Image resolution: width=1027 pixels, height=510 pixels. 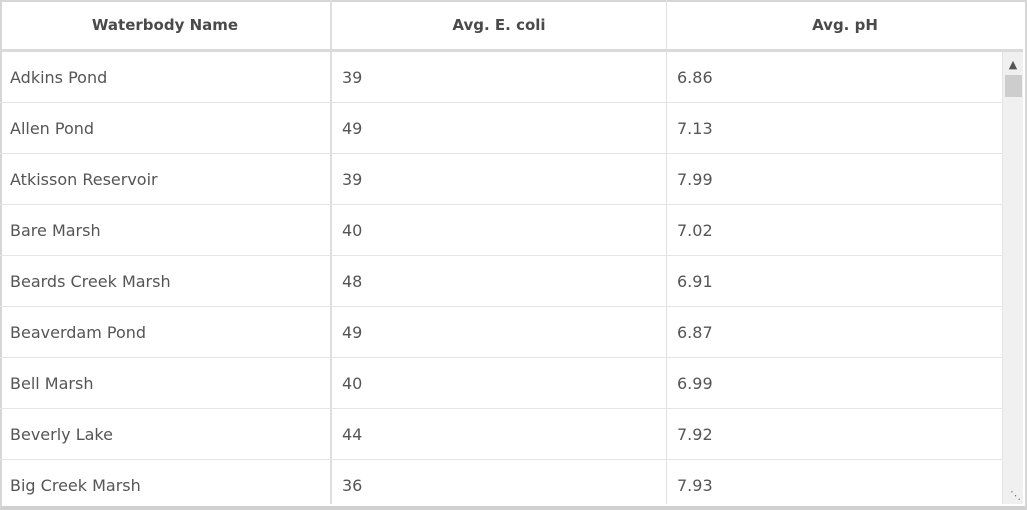 What do you see at coordinates (166, 482) in the screenshot?
I see `cell-waterbody-name: Big Creek Marsh` at bounding box center [166, 482].